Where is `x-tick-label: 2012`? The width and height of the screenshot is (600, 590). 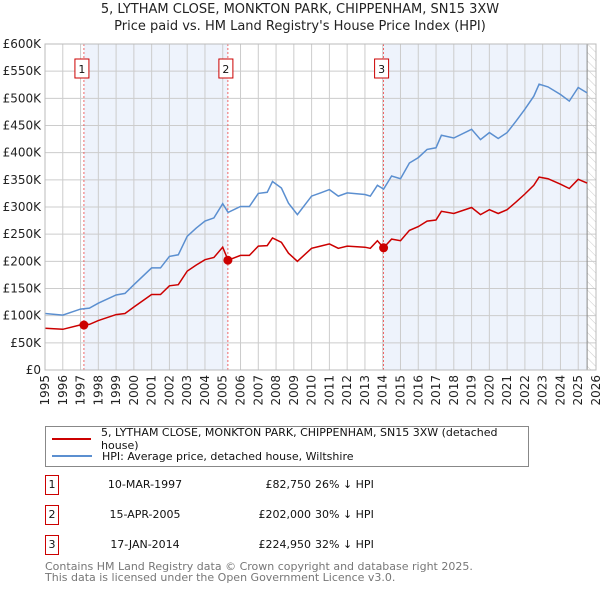
x-tick-label: 2012 is located at coordinates (347, 390).